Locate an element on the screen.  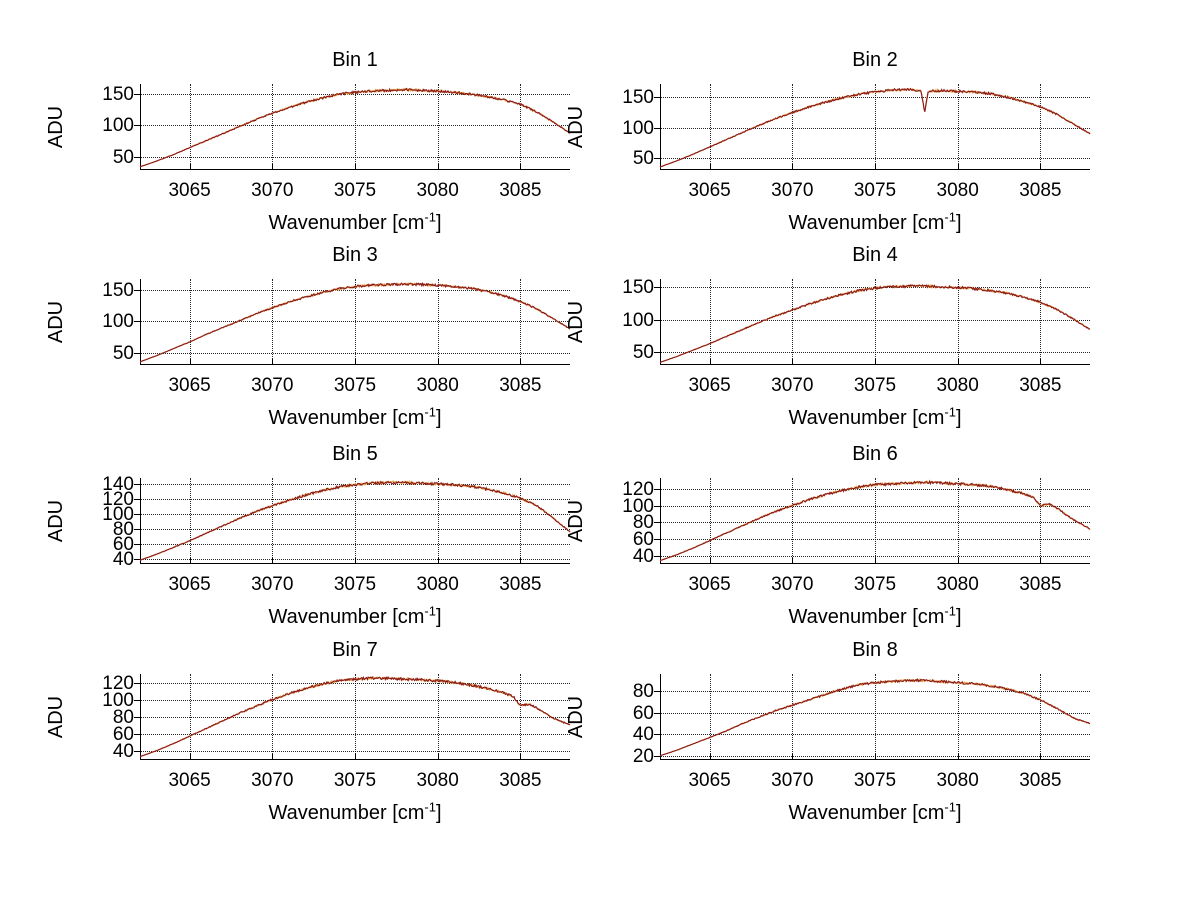
x-tick-label: 3065 is located at coordinates (709, 780).